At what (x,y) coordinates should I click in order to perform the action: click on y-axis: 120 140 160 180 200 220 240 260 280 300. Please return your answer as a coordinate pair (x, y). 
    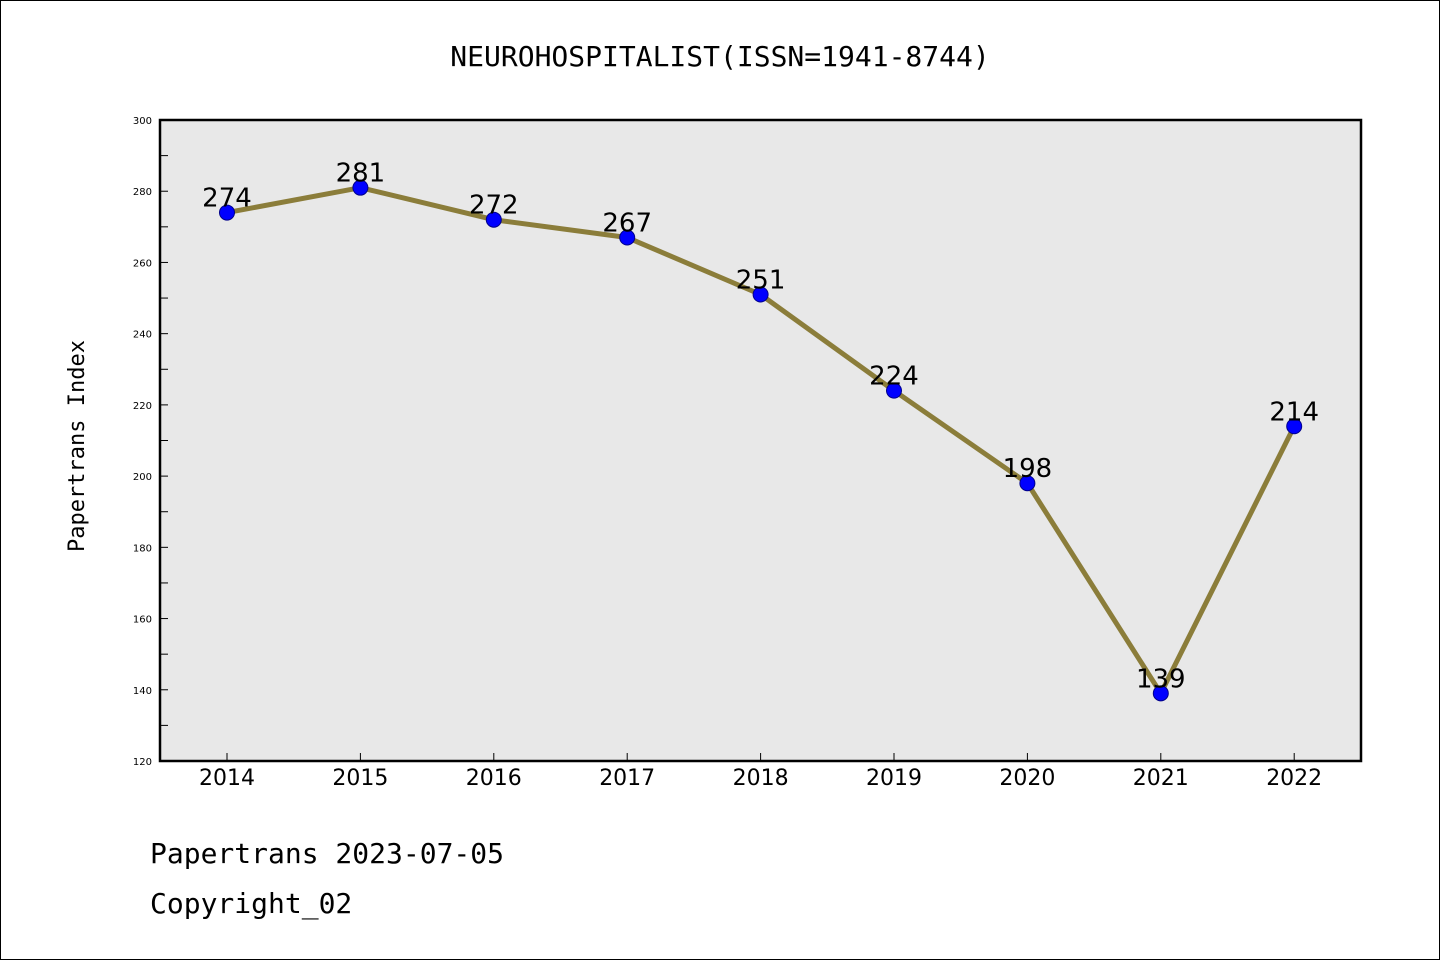
    Looking at the image, I should click on (150, 442).